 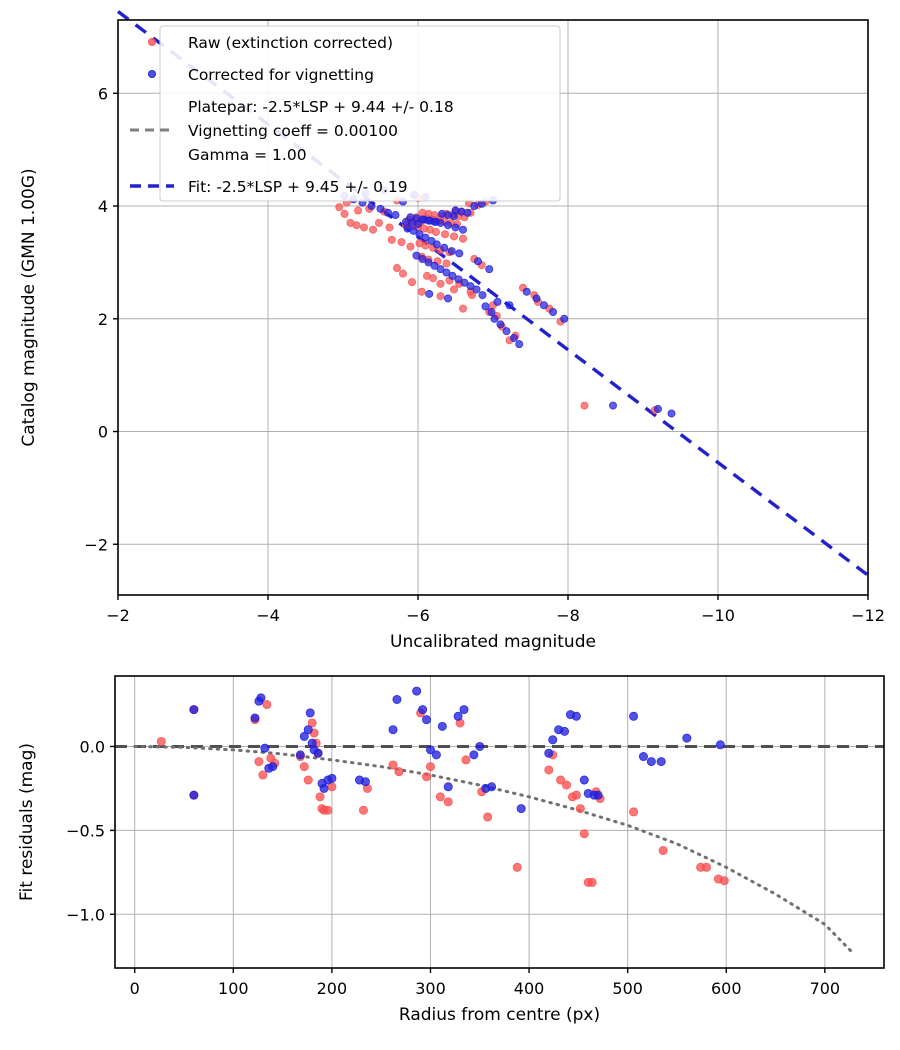 I want to click on y-tick-label: 4, so click(x=103, y=206).